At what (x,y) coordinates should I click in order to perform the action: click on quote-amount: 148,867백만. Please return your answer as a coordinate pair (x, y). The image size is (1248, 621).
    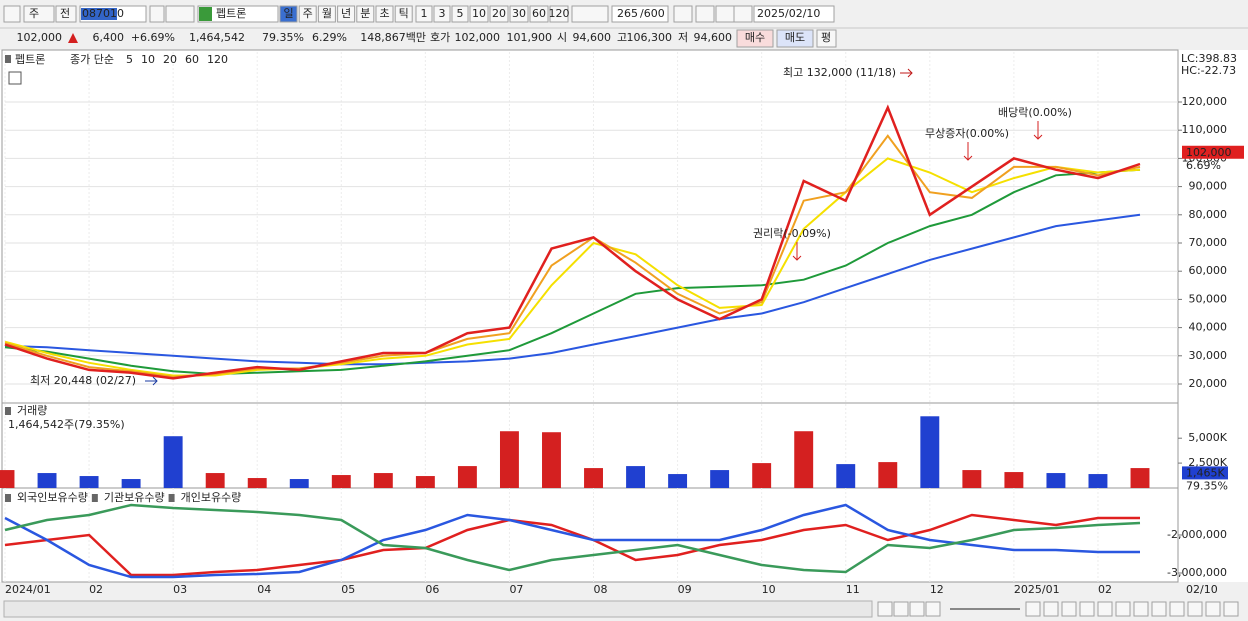
    Looking at the image, I should click on (393, 37).